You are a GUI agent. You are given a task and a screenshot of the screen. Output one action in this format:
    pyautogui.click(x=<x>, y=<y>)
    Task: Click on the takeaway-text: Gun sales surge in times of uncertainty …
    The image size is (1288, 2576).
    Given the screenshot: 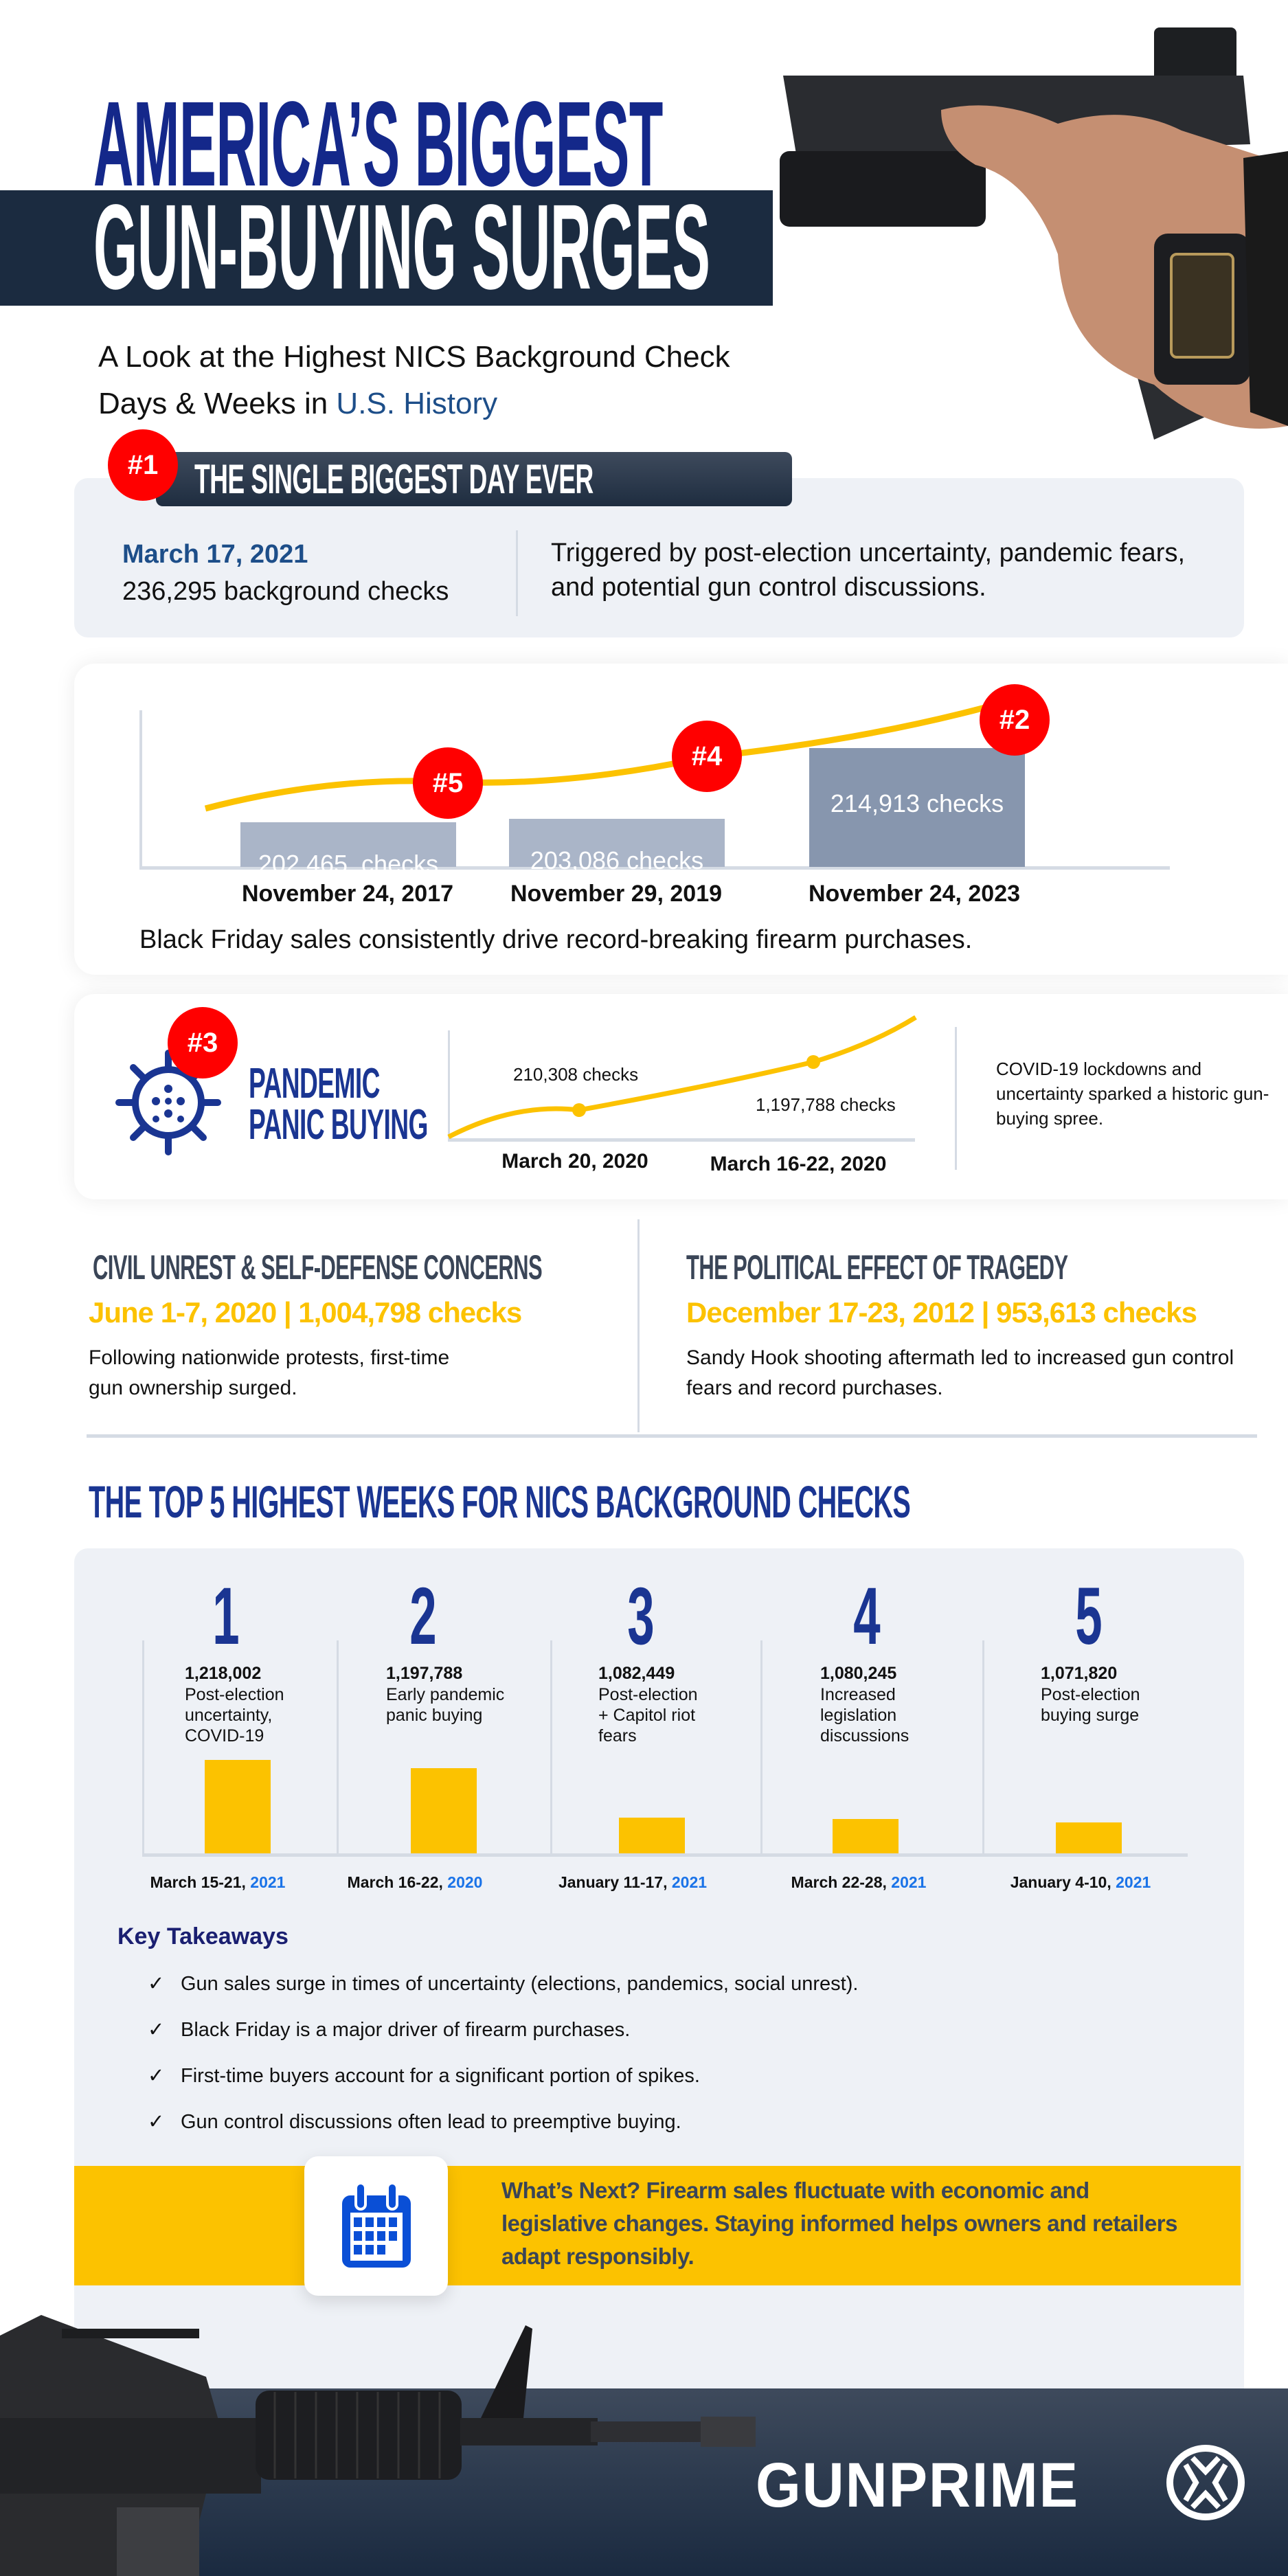 What is the action you would take?
    pyautogui.click(x=520, y=1984)
    